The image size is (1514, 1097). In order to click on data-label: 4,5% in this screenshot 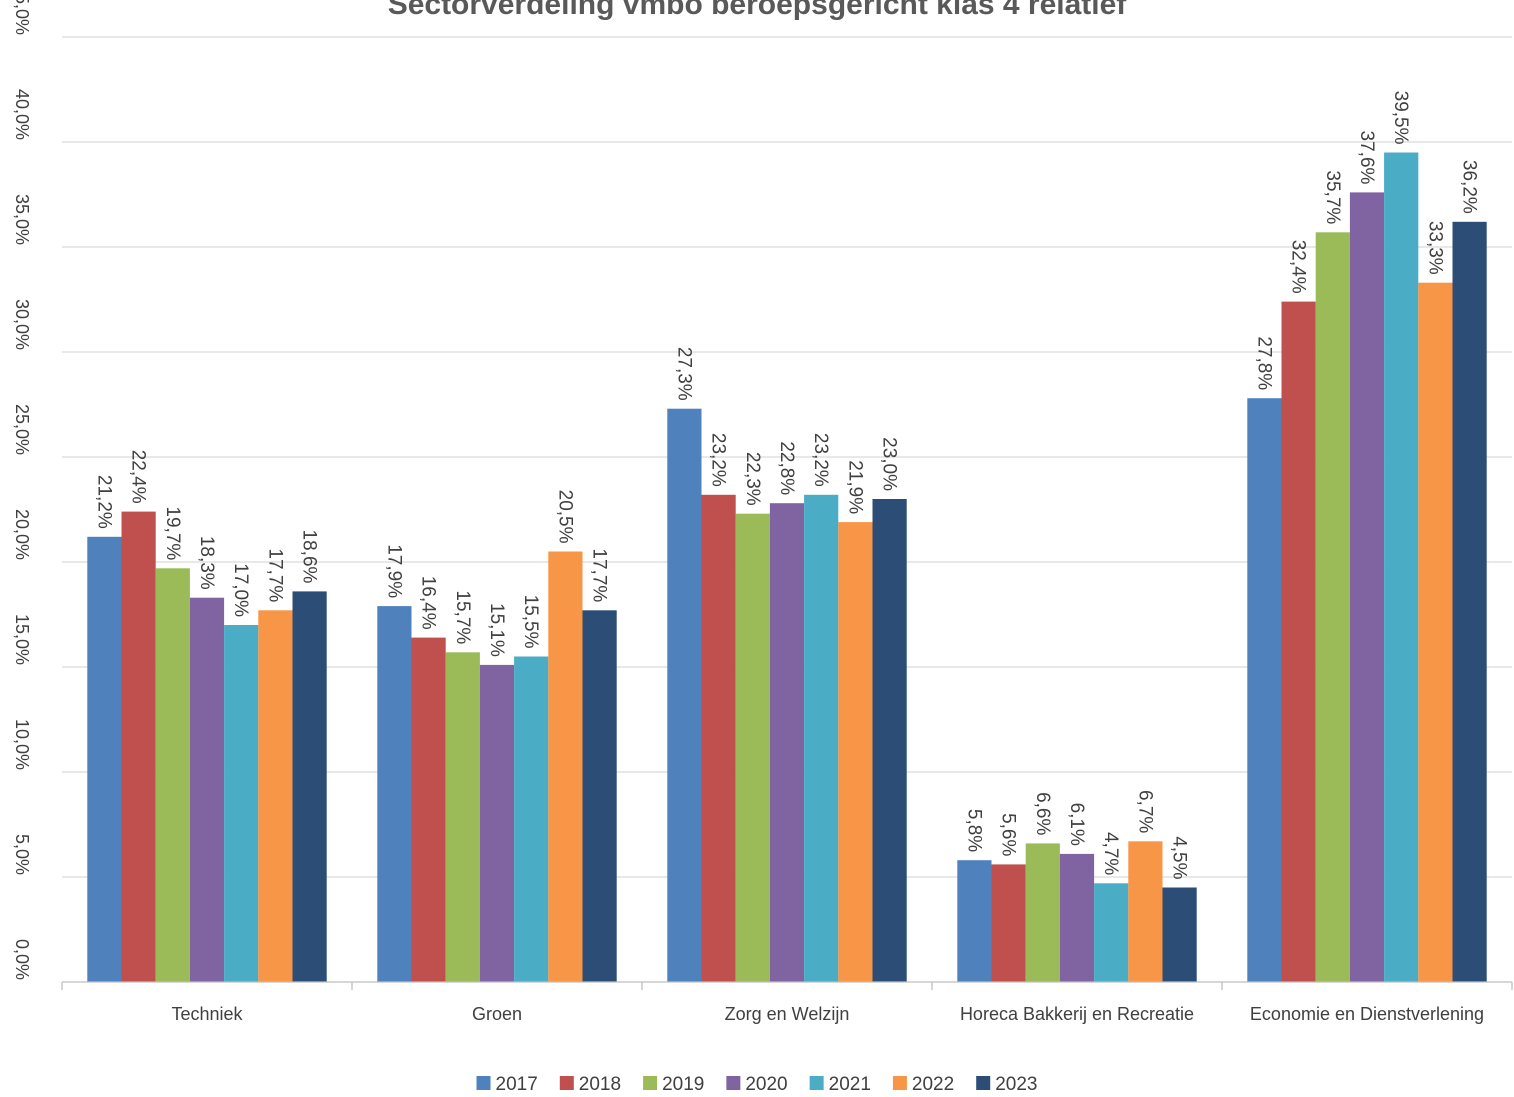, I will do `click(1179, 857)`.